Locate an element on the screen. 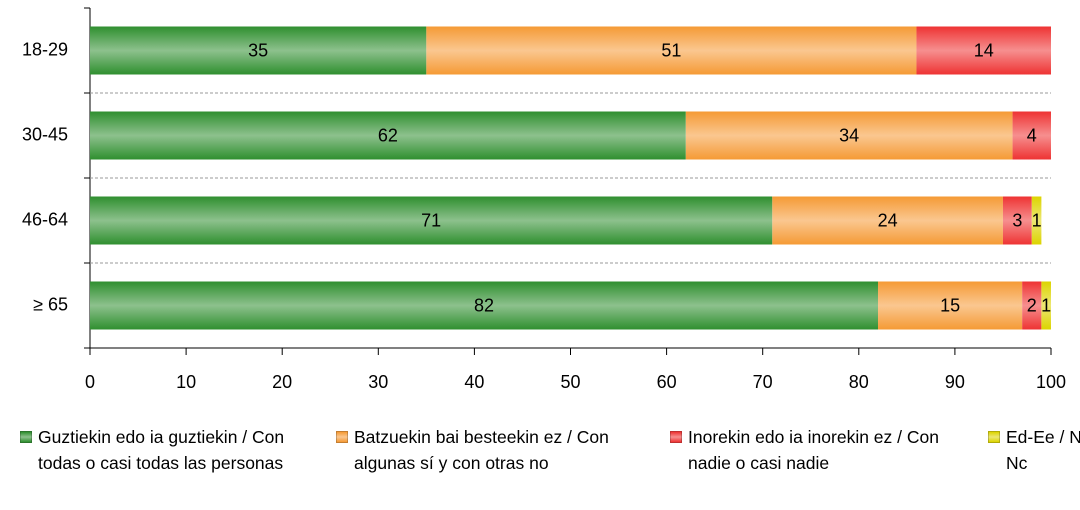 The width and height of the screenshot is (1080, 510). x-tick-label: 90 is located at coordinates (955, 382).